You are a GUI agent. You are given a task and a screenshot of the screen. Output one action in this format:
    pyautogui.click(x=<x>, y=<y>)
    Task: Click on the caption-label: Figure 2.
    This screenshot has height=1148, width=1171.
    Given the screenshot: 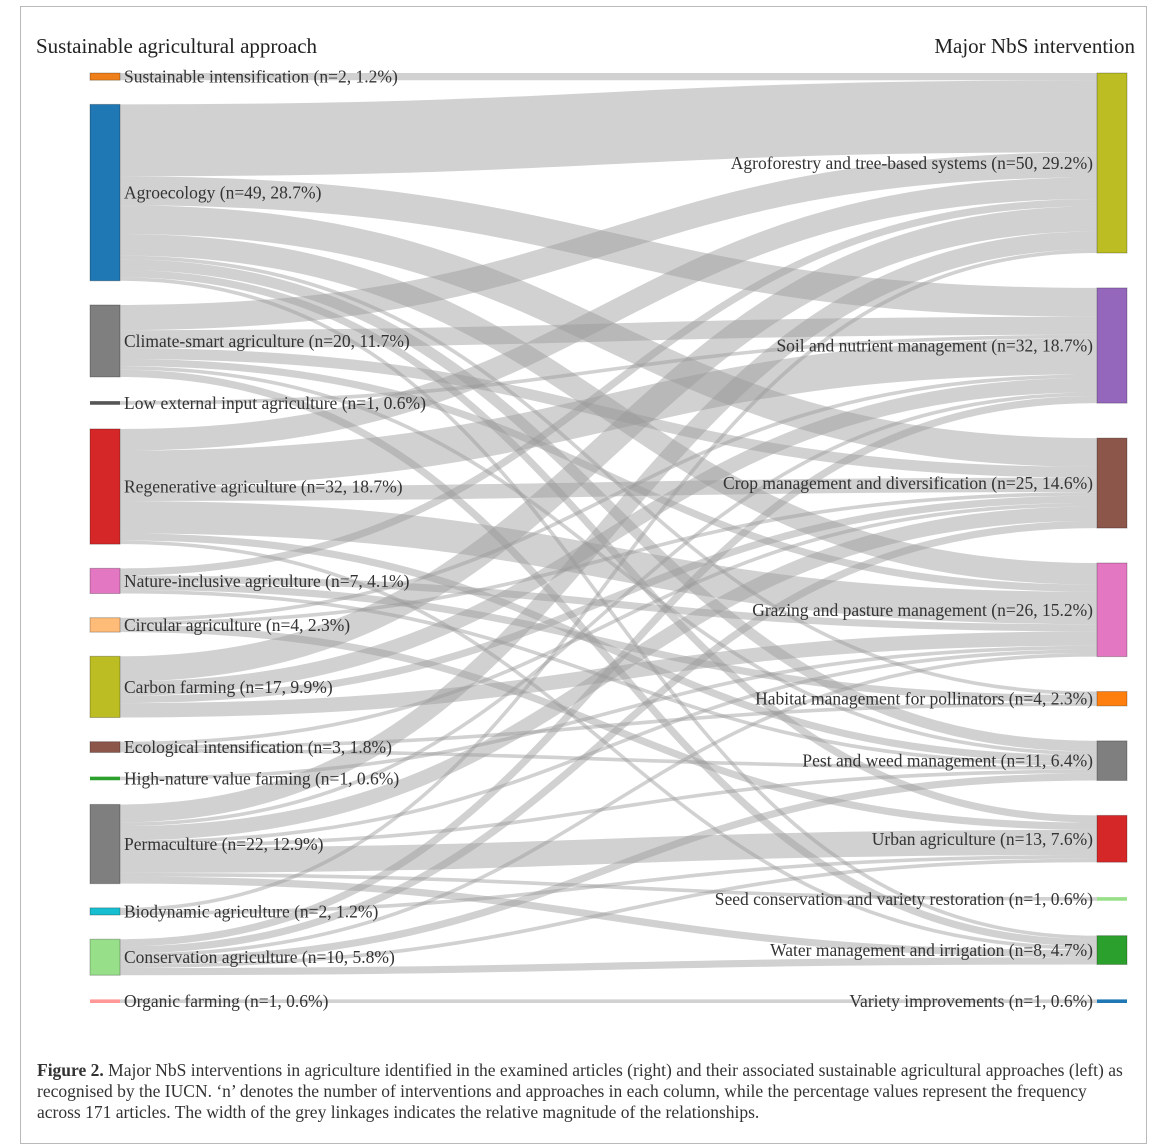 What is the action you would take?
    pyautogui.click(x=70, y=1070)
    